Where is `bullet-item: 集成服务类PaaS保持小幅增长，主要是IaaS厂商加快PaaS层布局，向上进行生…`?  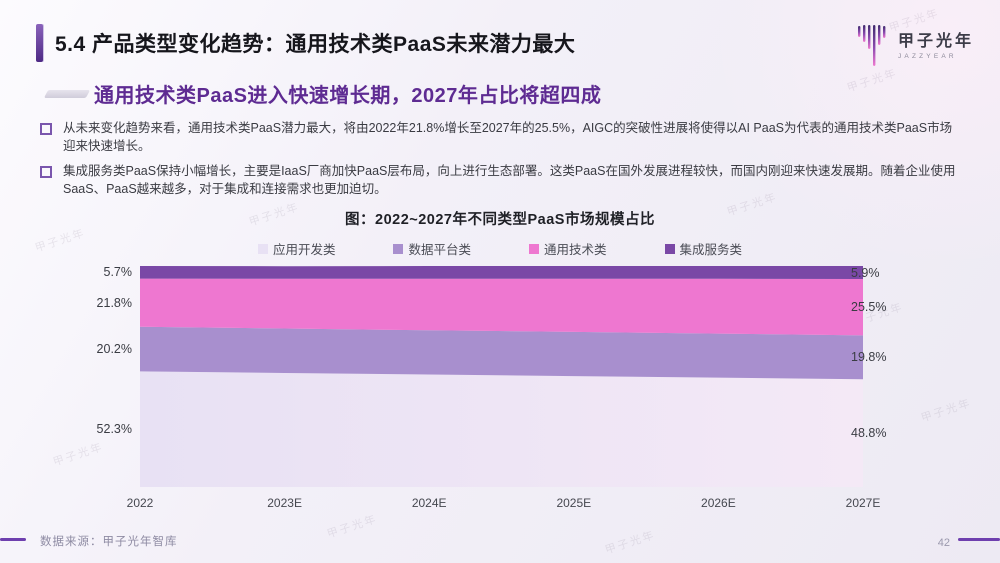
bullet-item: 集成服务类PaaS保持小幅增长，主要是IaaS厂商加快PaaS层布局，向上进行生… is located at coordinates (501, 180).